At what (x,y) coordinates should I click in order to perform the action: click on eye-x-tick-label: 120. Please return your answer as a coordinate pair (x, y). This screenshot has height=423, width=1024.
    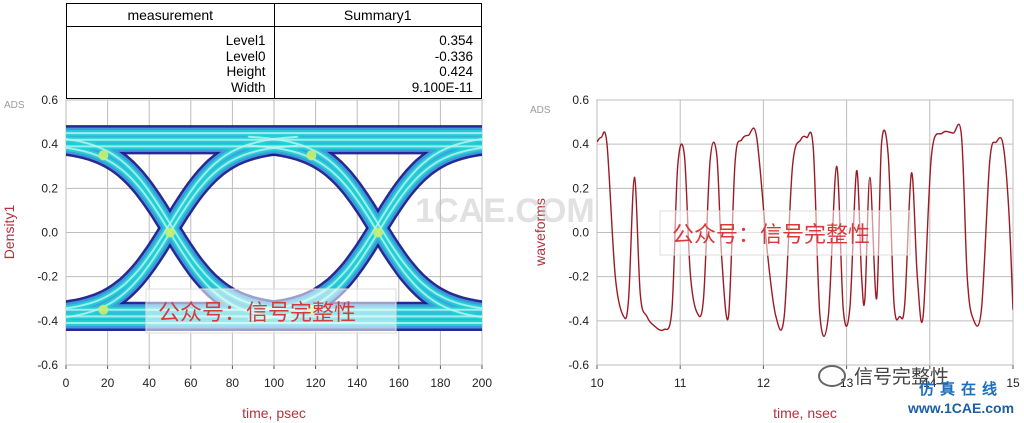
    Looking at the image, I should click on (316, 383).